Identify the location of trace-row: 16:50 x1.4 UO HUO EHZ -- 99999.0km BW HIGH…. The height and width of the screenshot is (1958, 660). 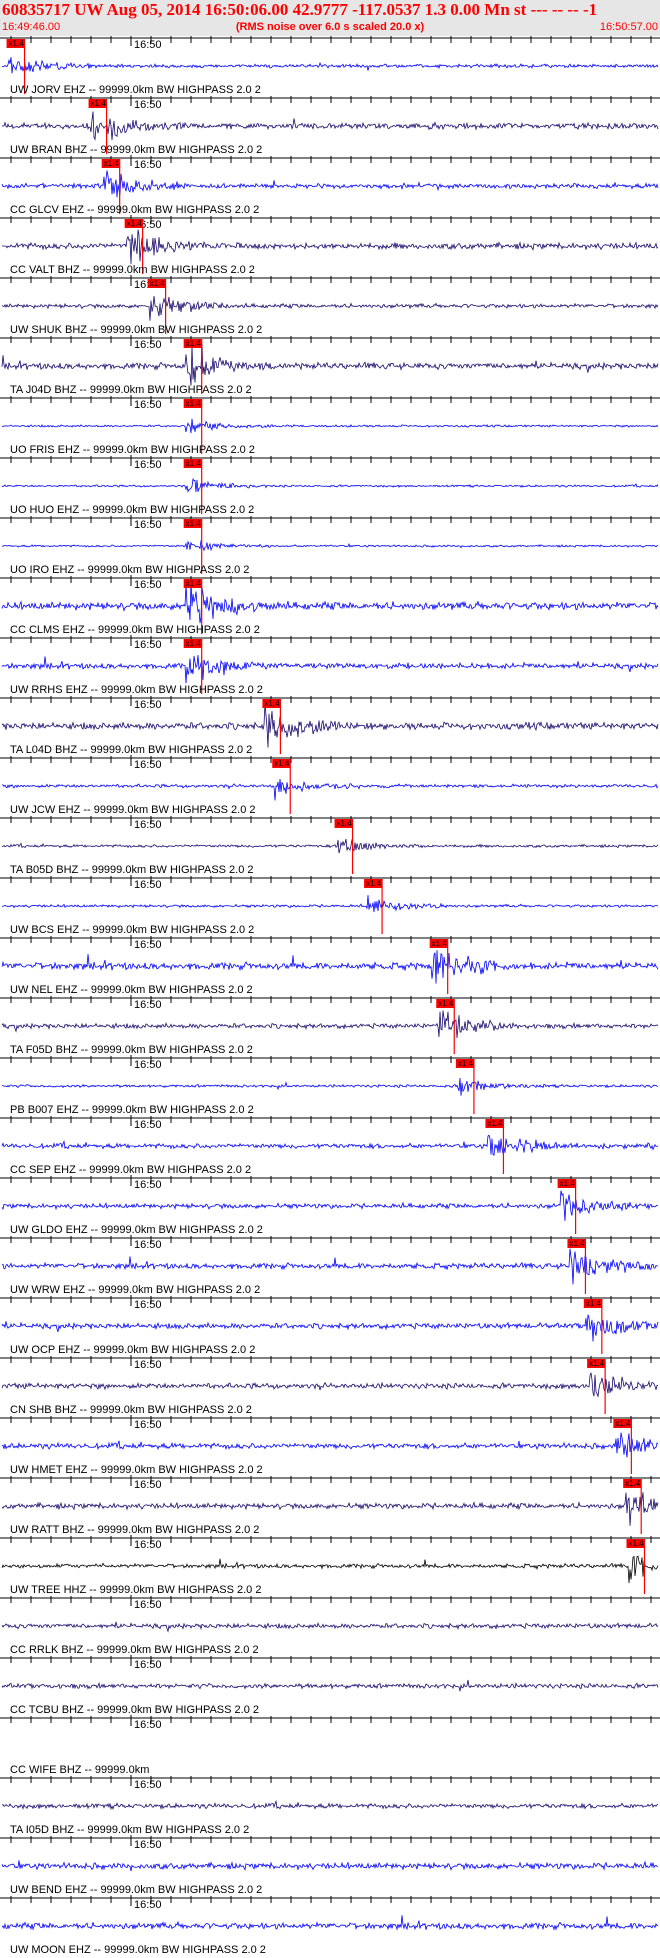
(330, 485).